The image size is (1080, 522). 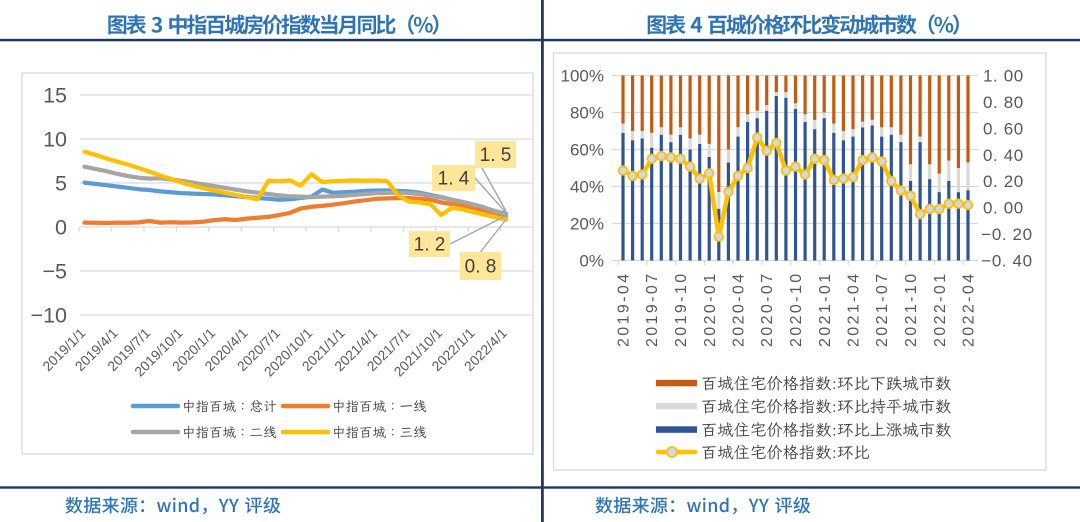 What do you see at coordinates (710, 310) in the screenshot?
I see `svg-text: 2020-01` at bounding box center [710, 310].